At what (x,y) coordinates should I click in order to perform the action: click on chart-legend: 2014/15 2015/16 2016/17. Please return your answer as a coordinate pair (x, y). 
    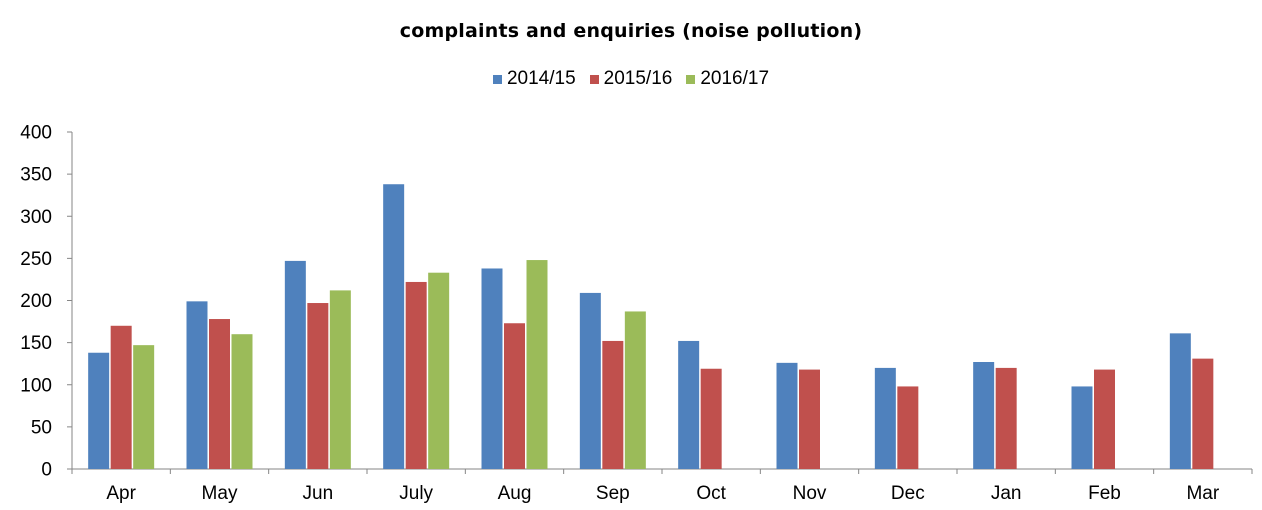
    Looking at the image, I should click on (631, 79).